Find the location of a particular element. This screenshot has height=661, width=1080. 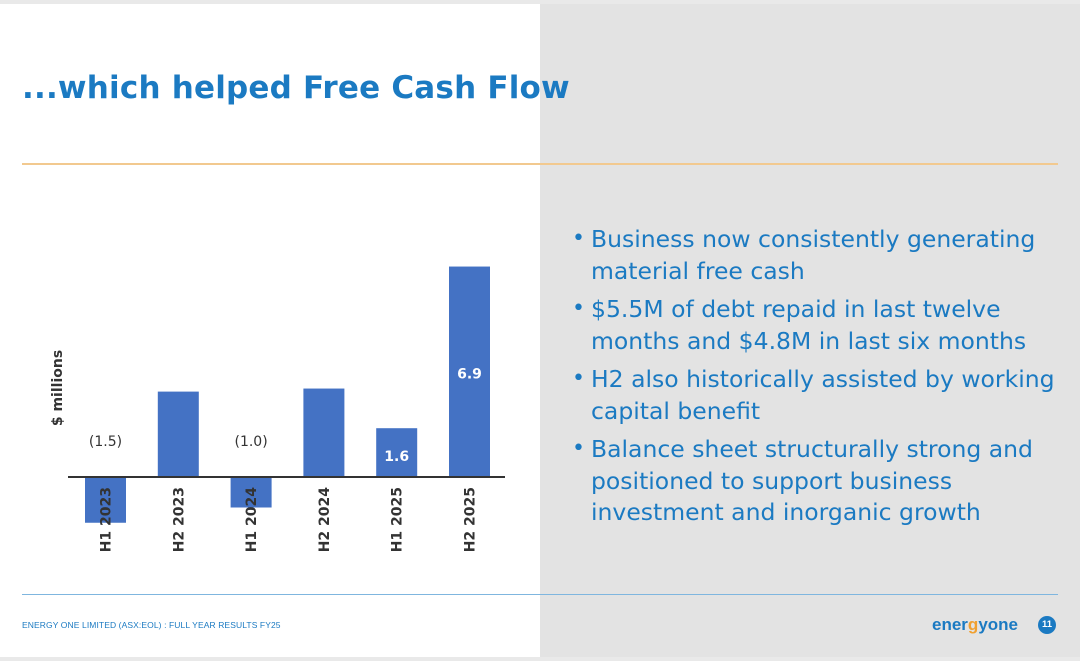

title-divider is located at coordinates (540, 164).